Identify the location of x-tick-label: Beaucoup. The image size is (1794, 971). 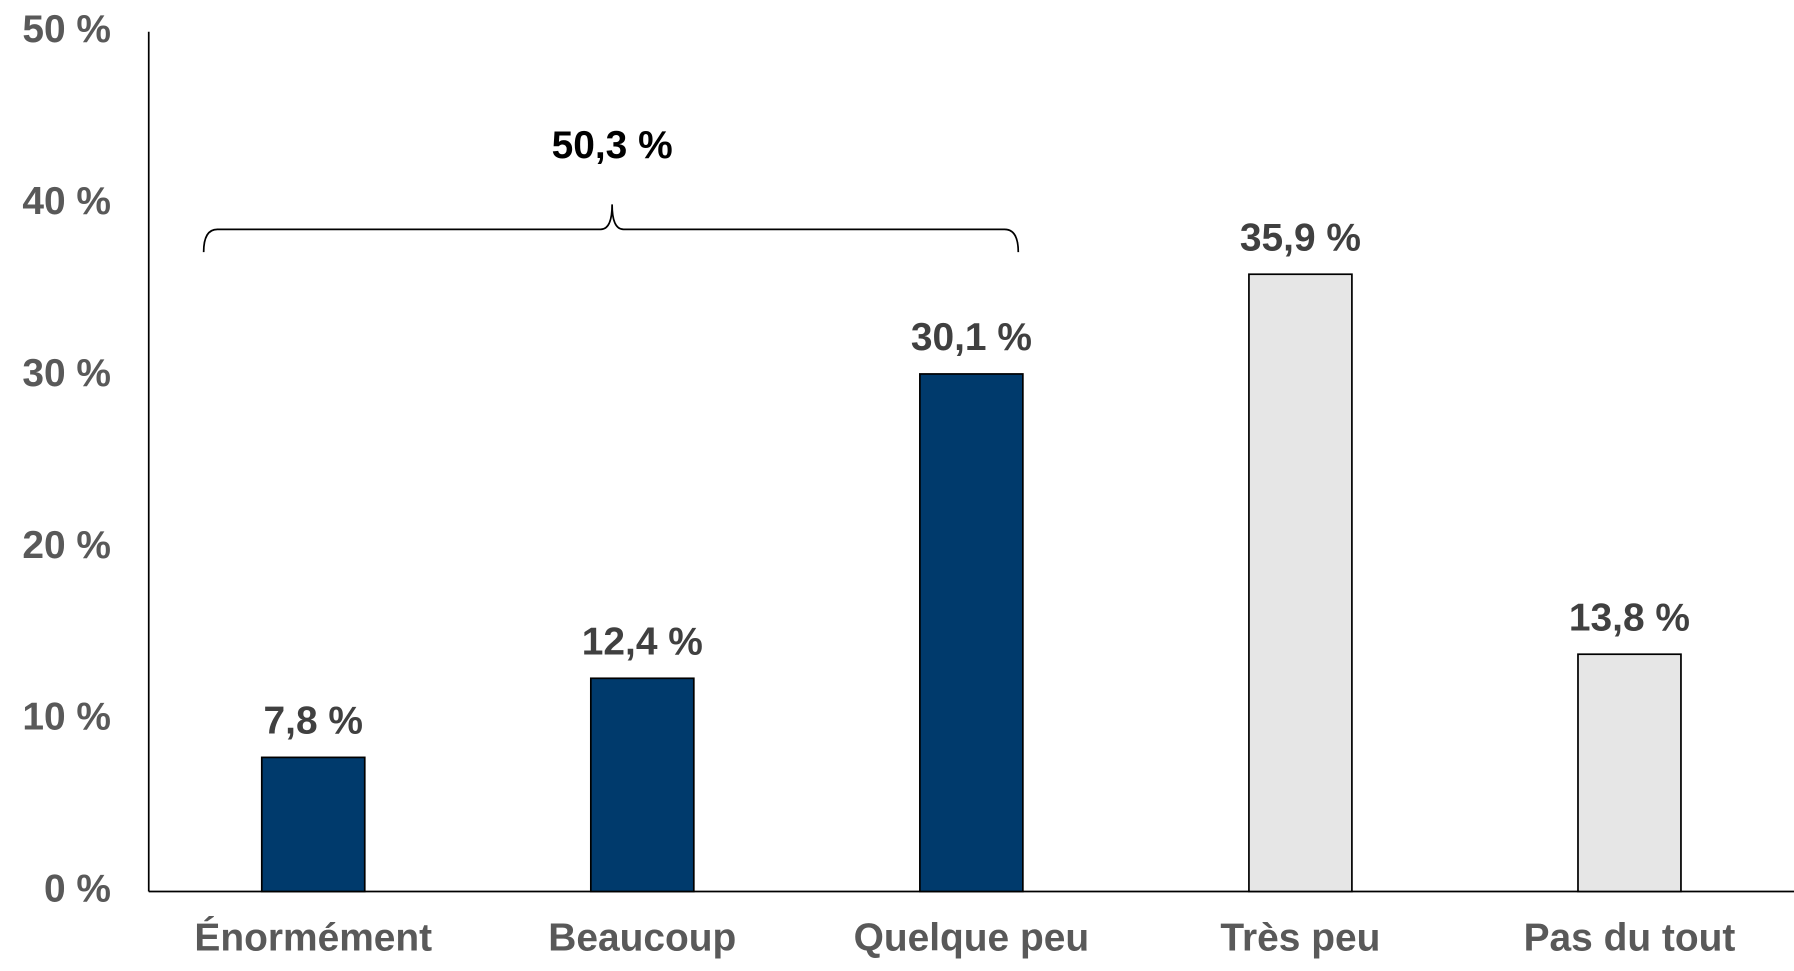
(642, 938).